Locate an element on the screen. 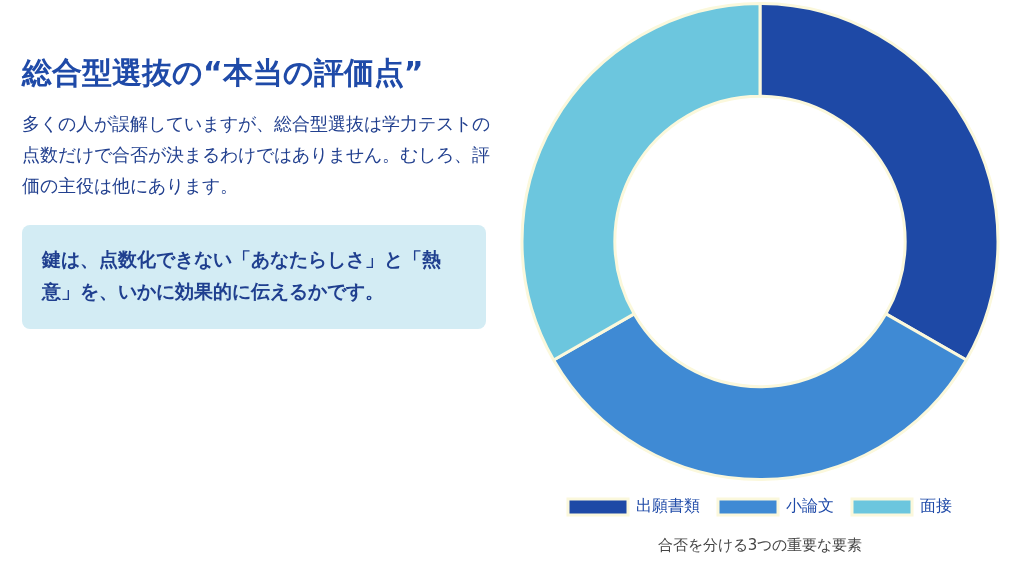  text: 総合型選抜の“本当の評価点” is located at coordinates (223, 73).